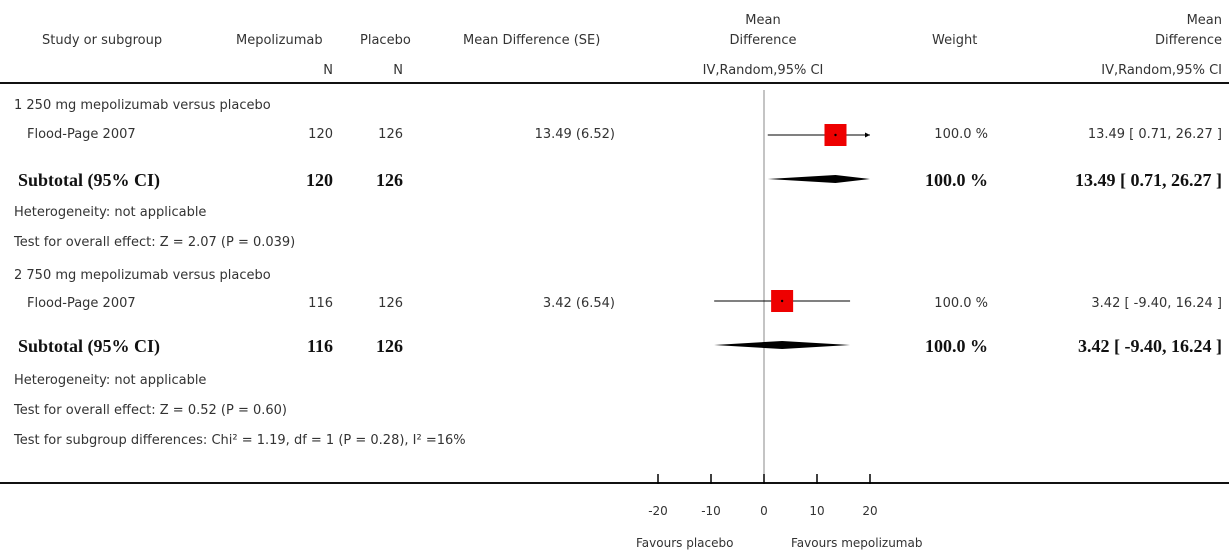 The height and width of the screenshot is (551, 1229). What do you see at coordinates (142, 275) in the screenshot?
I see `group-label: 2 750 mg mepolizumab versus placebo` at bounding box center [142, 275].